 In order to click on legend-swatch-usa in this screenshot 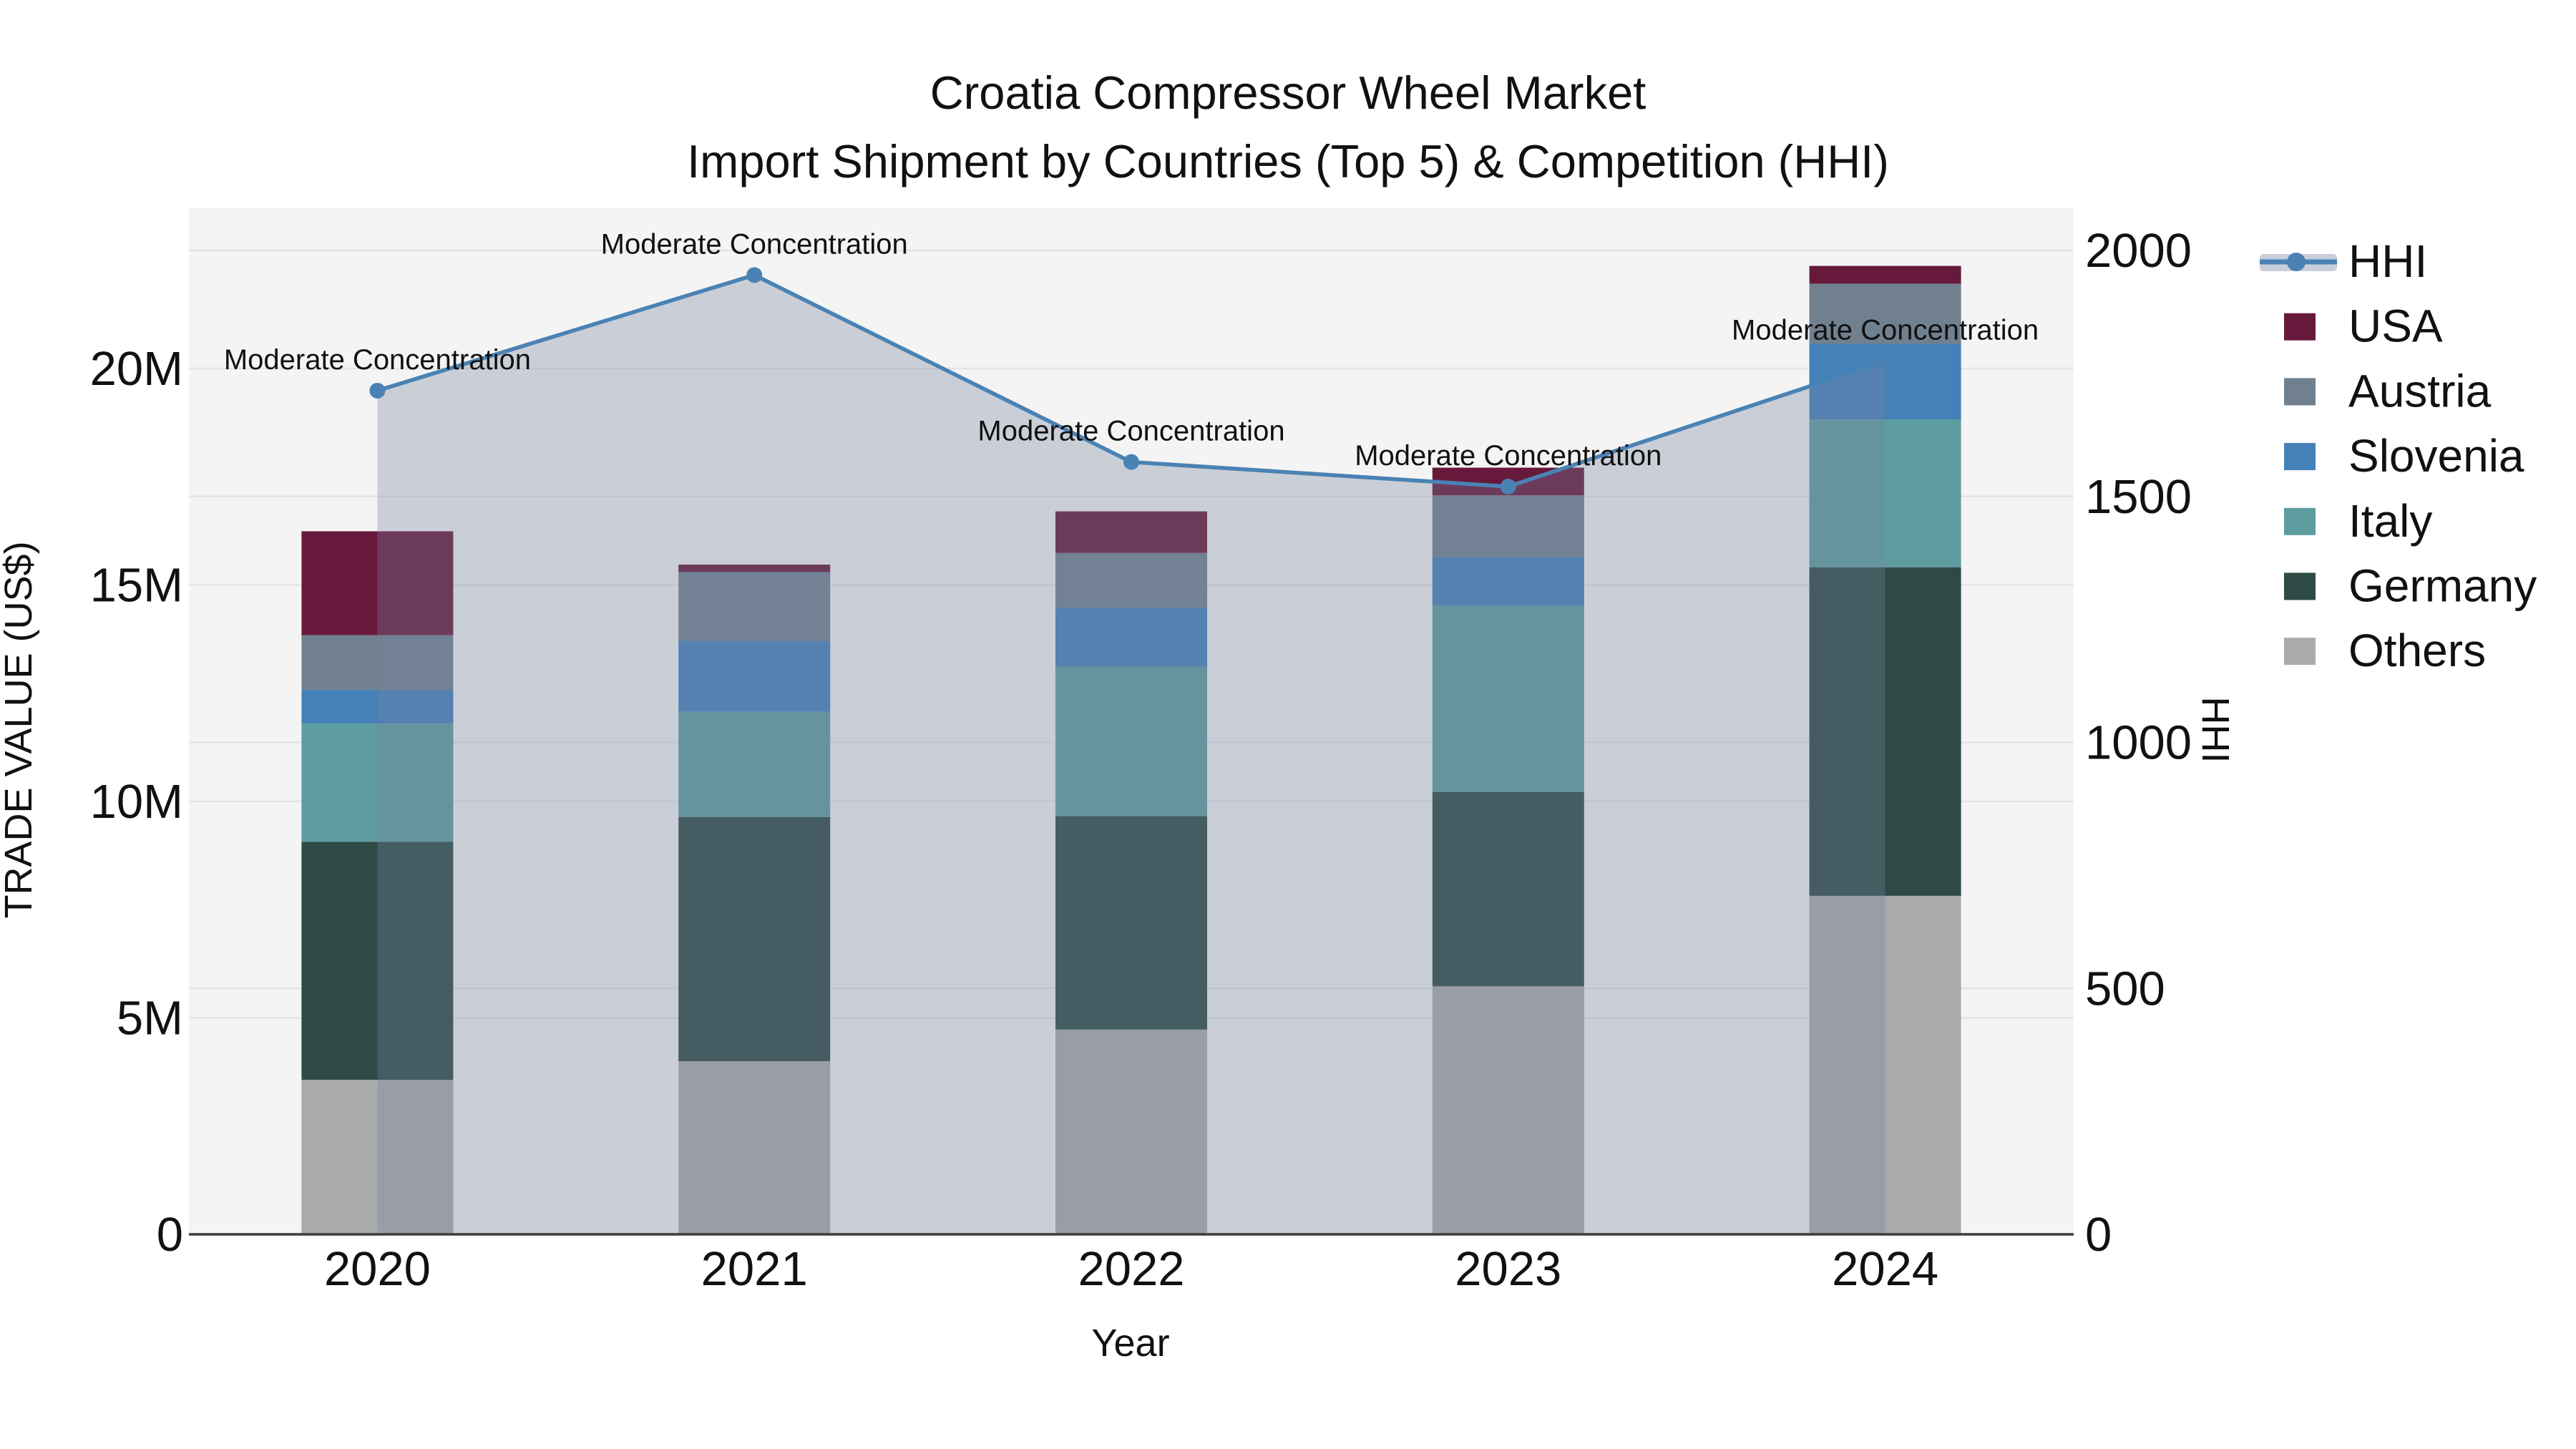, I will do `click(2300, 327)`.